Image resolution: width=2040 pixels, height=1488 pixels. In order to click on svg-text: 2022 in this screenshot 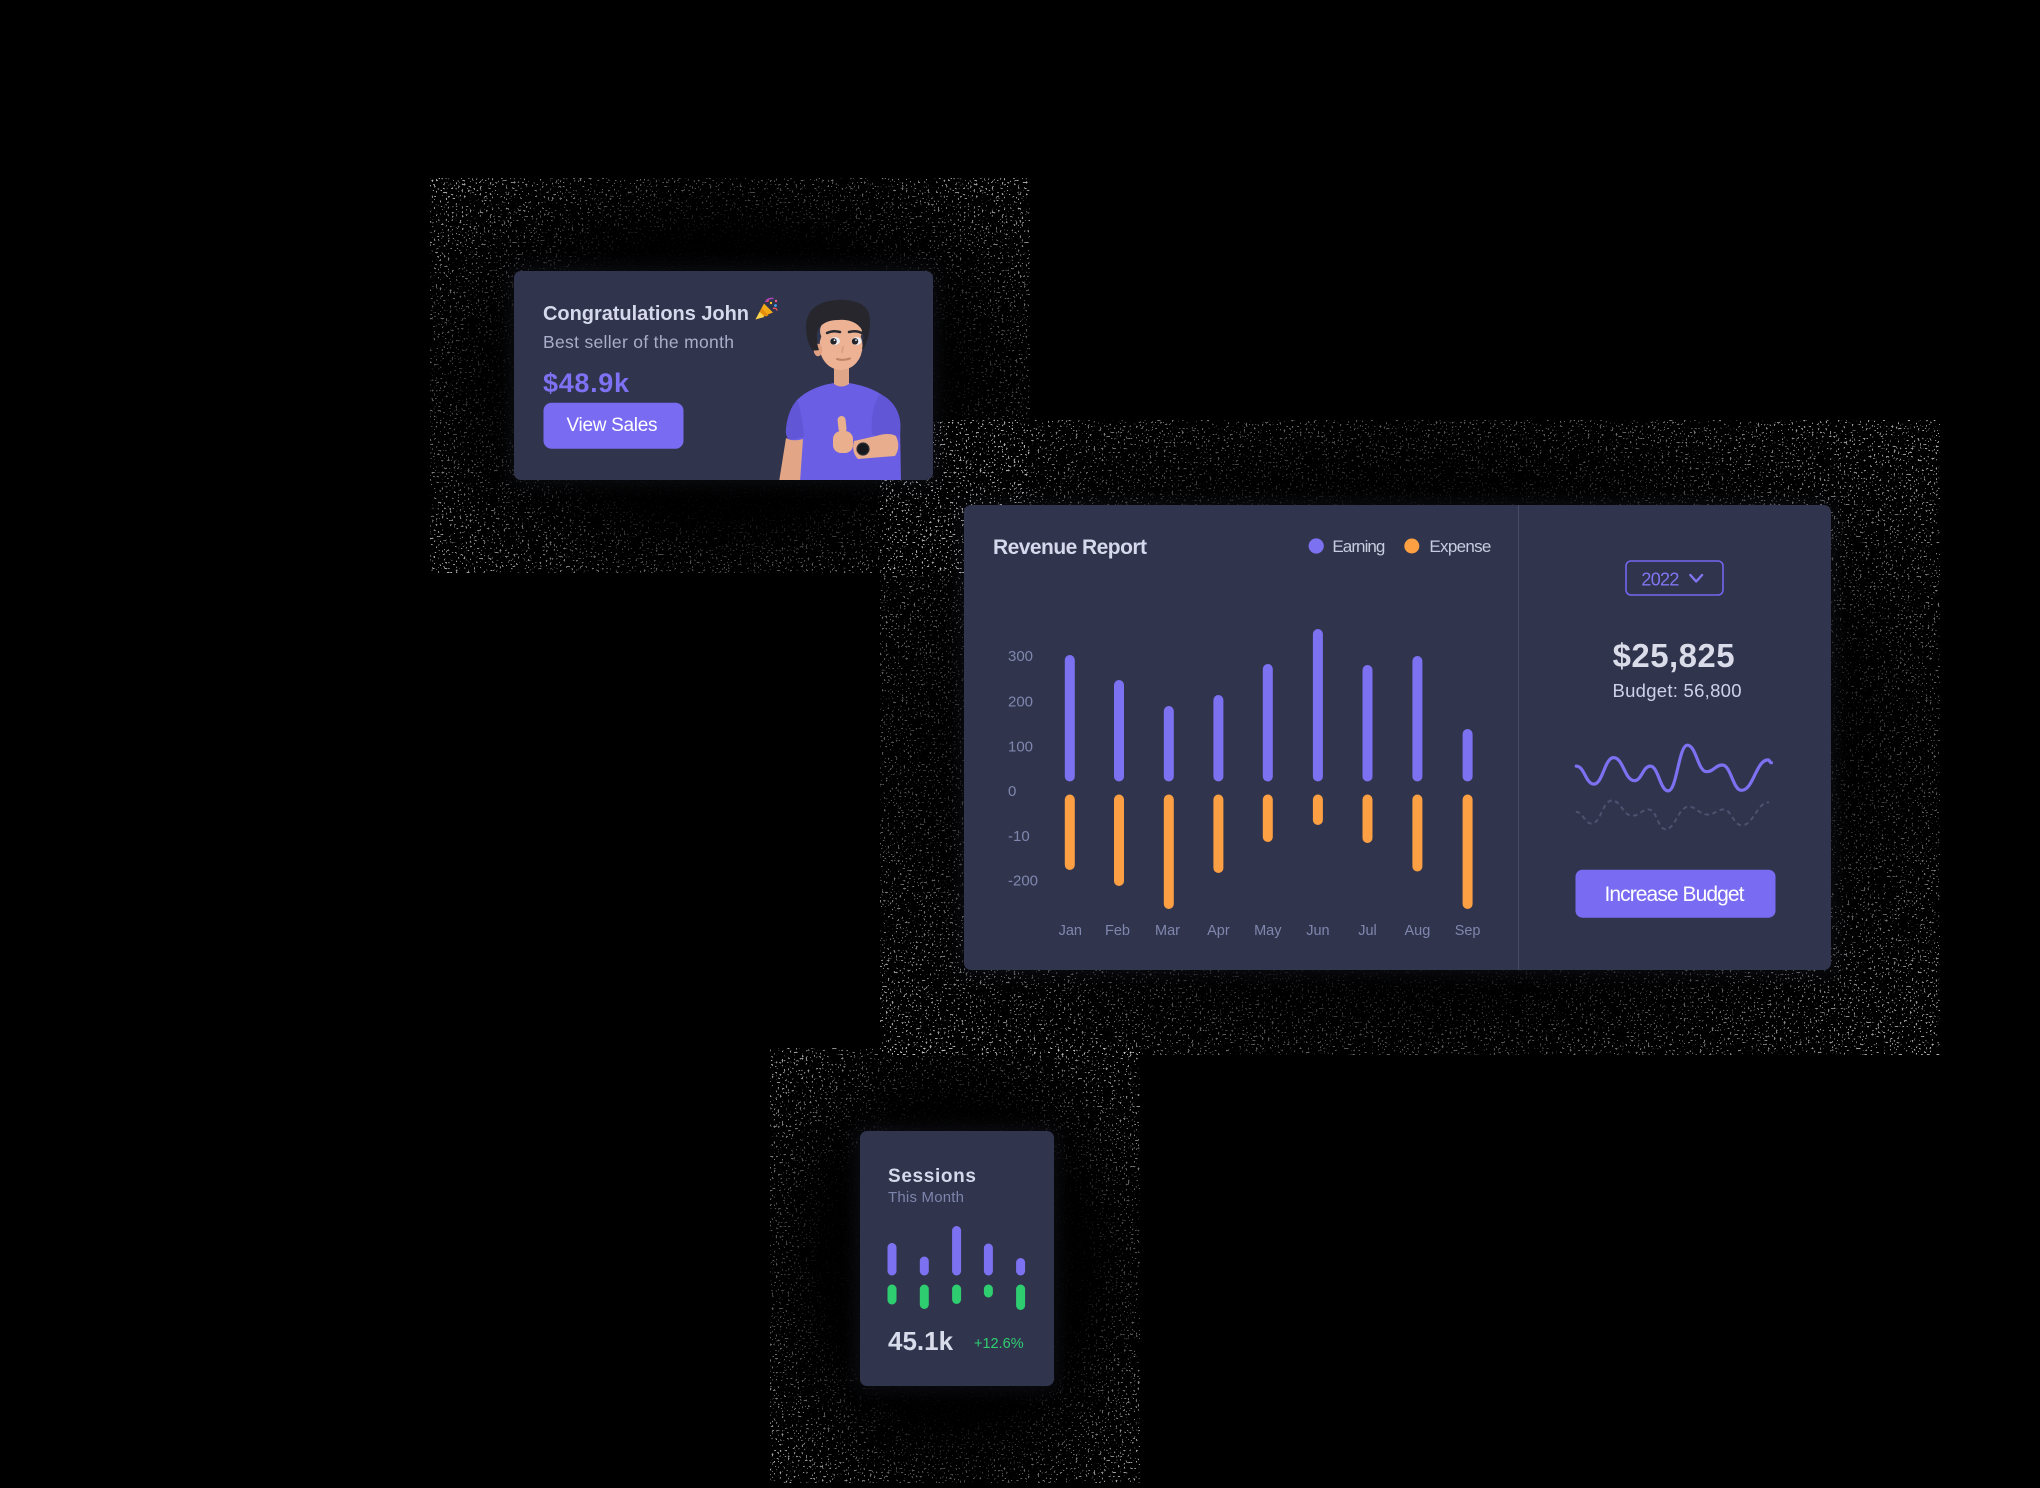, I will do `click(1660, 580)`.